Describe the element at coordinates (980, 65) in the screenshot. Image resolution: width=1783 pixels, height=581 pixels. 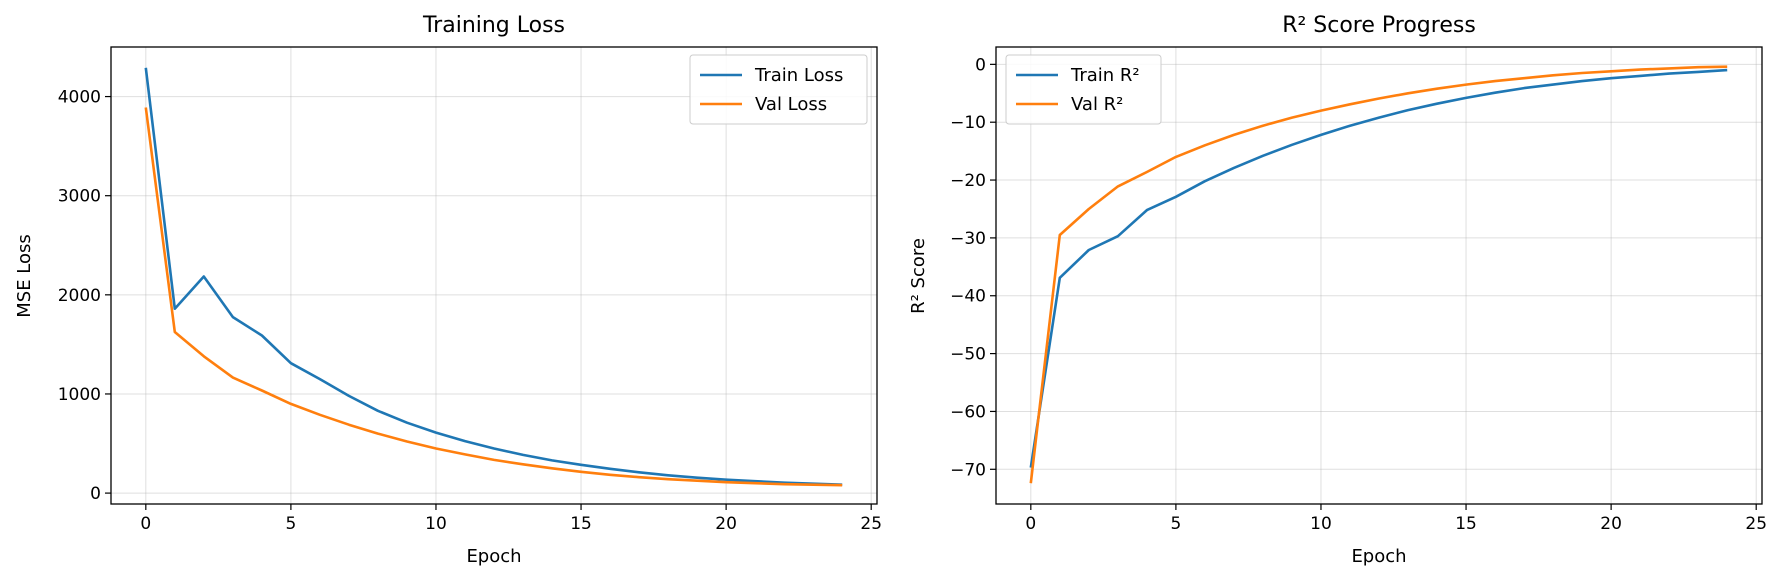
I see `r2-ytick-label: 0` at that location.